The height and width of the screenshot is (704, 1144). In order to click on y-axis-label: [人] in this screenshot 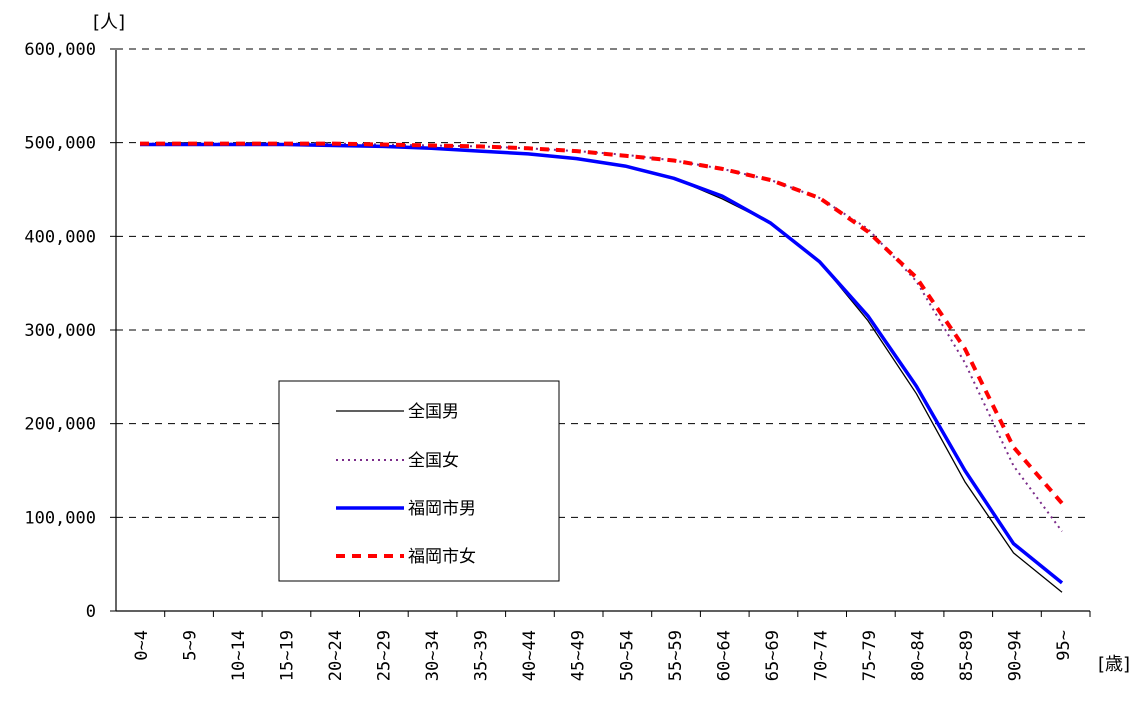, I will do `click(109, 22)`.